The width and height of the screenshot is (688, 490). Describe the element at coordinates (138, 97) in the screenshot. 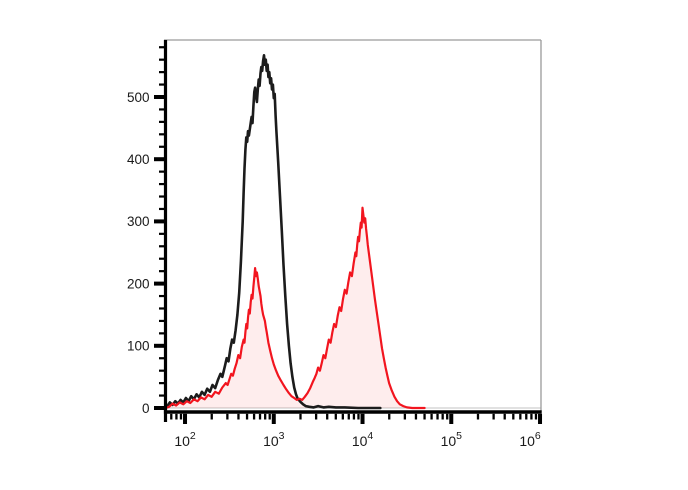

I see `y-tick-label: 500` at that location.